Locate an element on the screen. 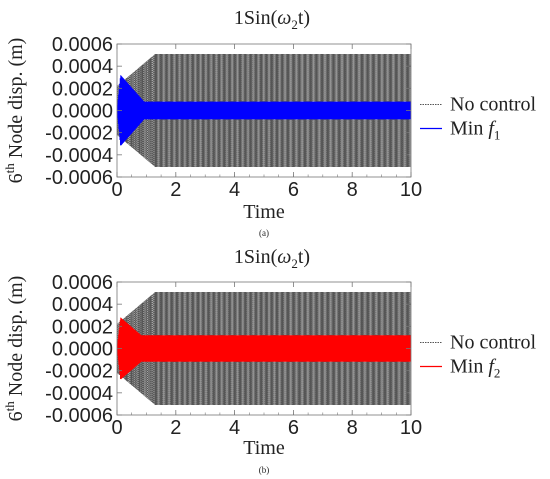 The image size is (550, 479). legend-label-min-f: Min f1 is located at coordinates (475, 130).